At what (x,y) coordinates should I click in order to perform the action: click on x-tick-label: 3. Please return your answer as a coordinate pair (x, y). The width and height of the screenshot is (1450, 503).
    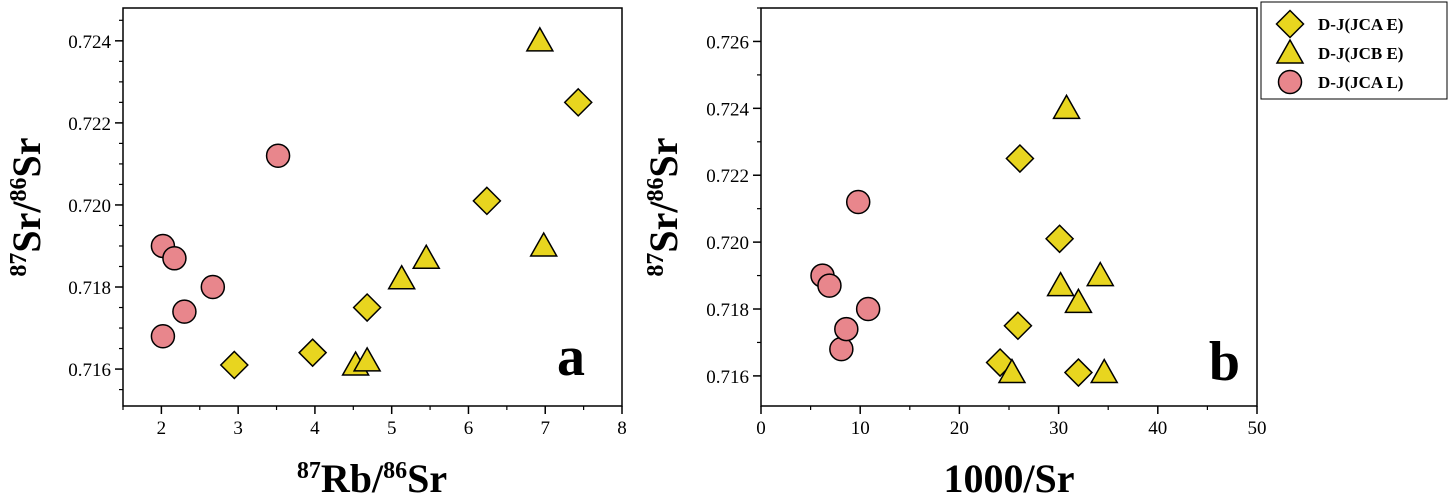
    Looking at the image, I should click on (238, 428).